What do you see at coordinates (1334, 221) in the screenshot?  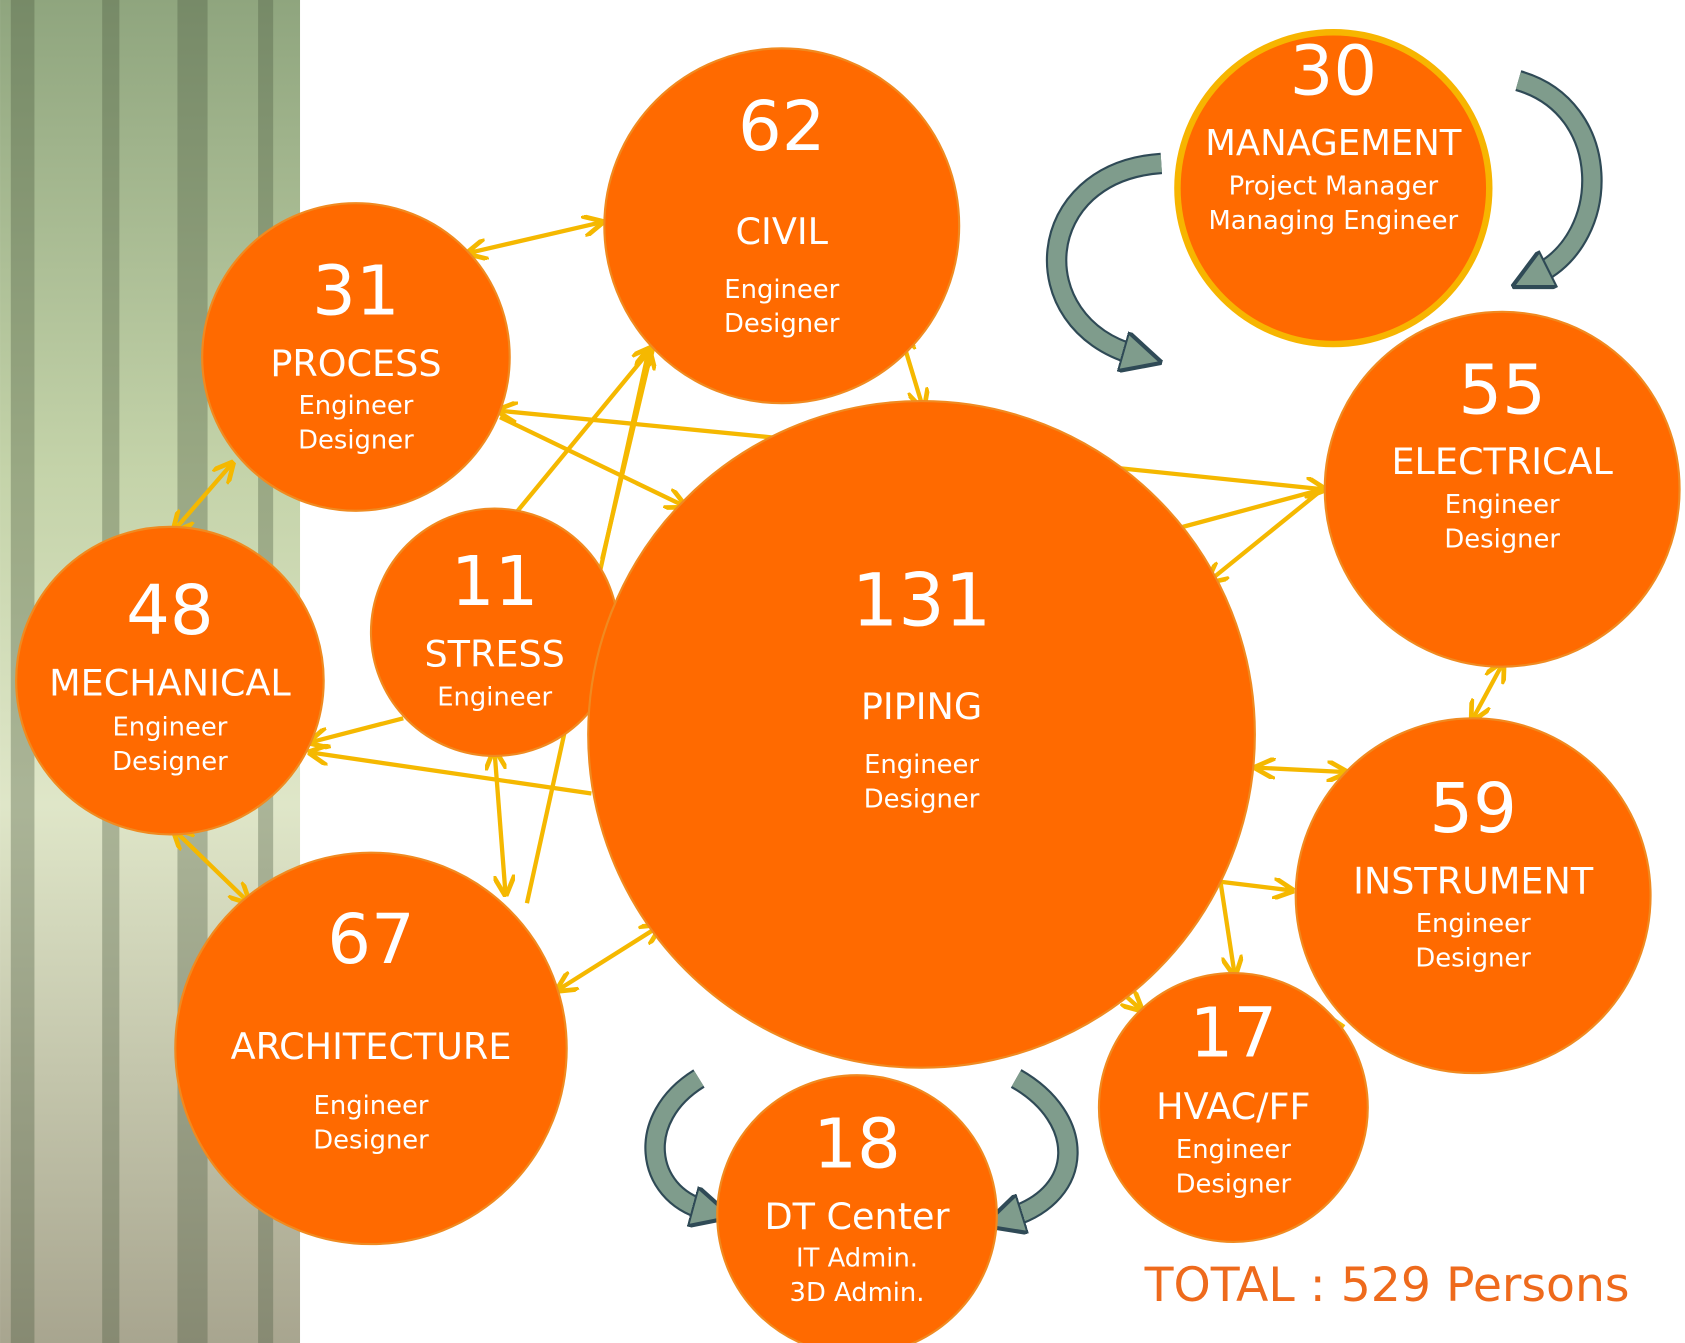 I see `node-role: Managing Engineer` at bounding box center [1334, 221].